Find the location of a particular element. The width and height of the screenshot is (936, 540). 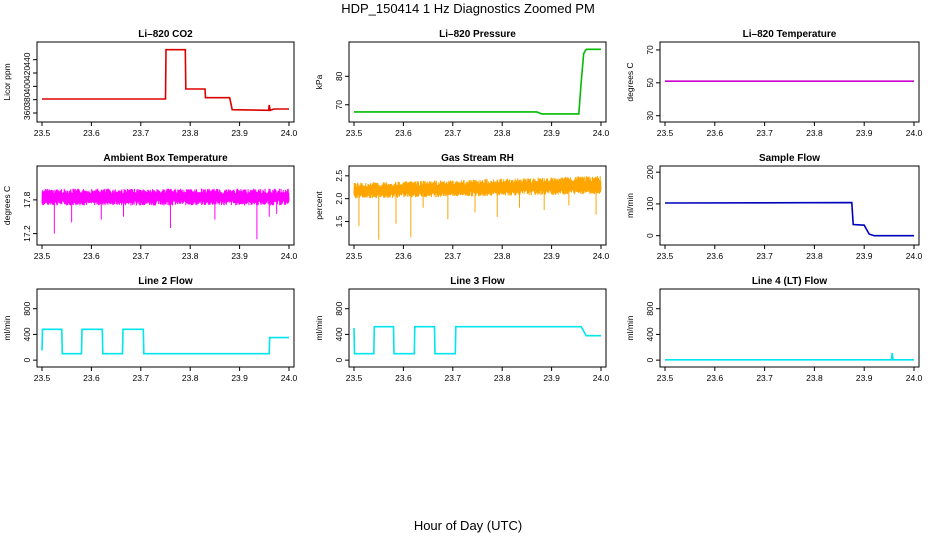

y-tick-label: 440 is located at coordinates (27, 59).